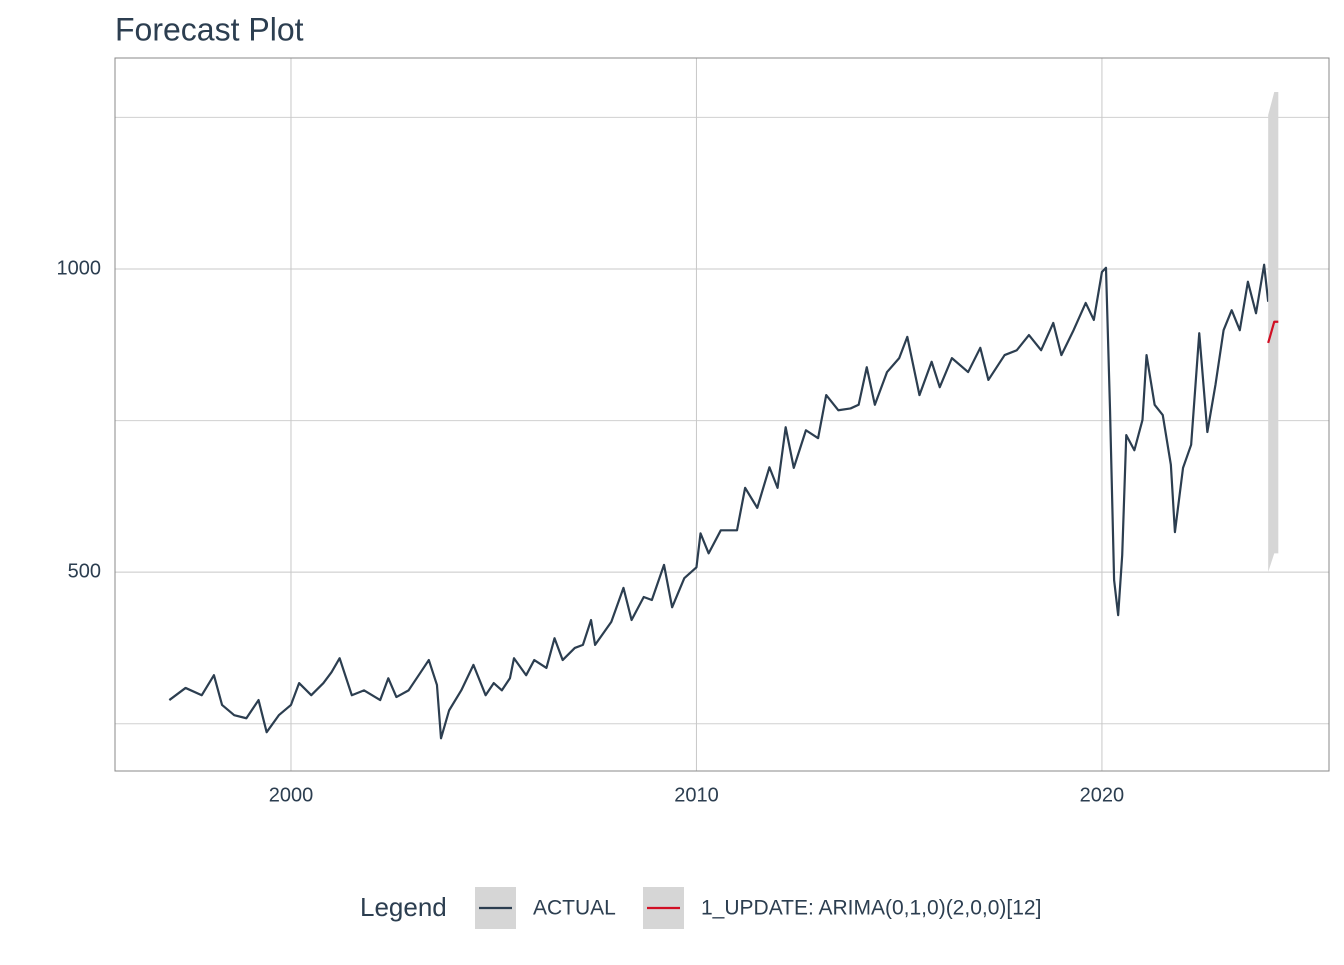 The height and width of the screenshot is (965, 1344). I want to click on legend-label: 1_UPDATE: ARIMA(0,1,0)(2,0,0)[12], so click(871, 908).